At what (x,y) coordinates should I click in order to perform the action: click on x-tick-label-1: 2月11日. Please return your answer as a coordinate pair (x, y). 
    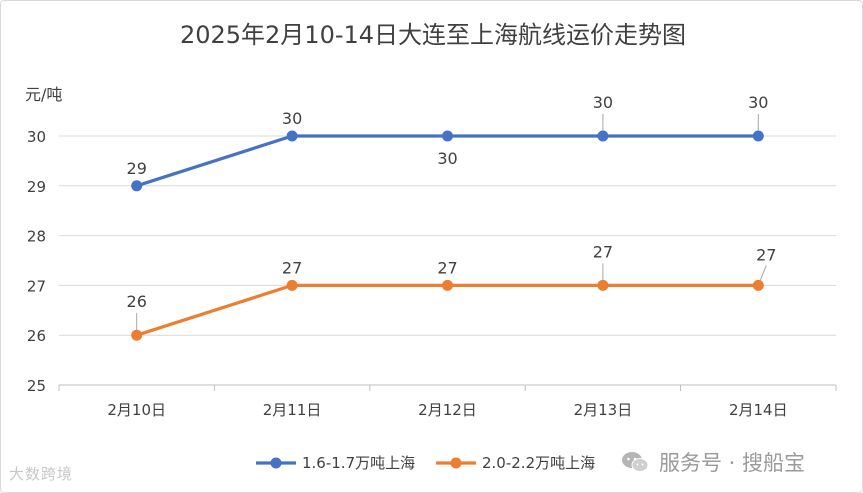
    Looking at the image, I should click on (292, 410).